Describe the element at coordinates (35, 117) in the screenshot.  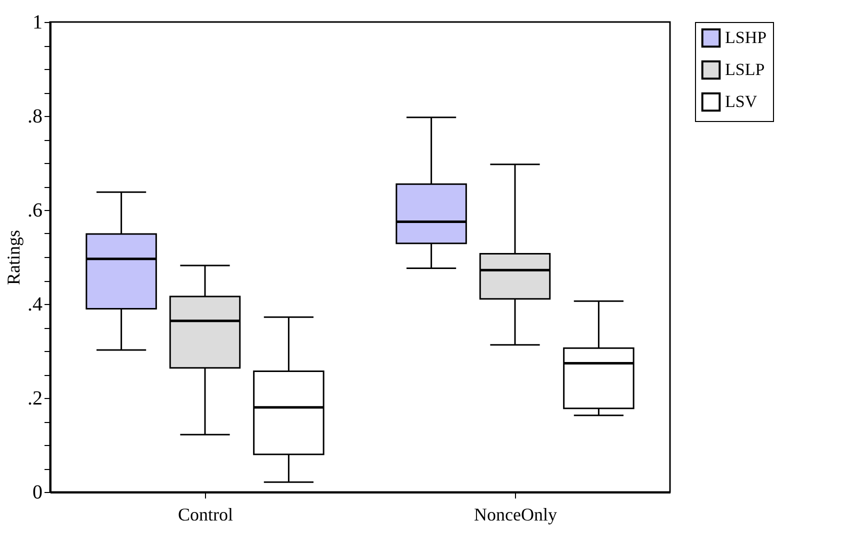
I see `y-tick-label: .8` at that location.